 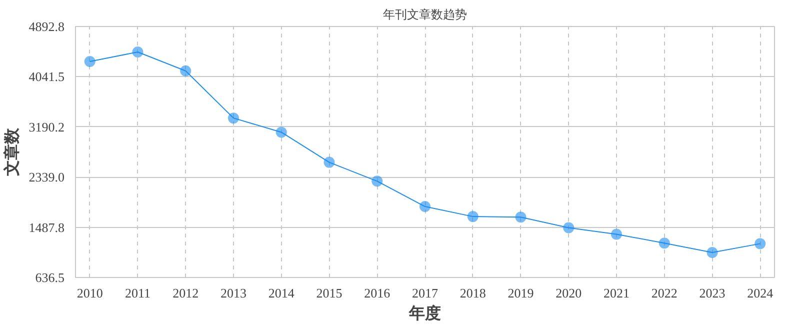 I want to click on x-tick-label: 2017, so click(x=425, y=293).